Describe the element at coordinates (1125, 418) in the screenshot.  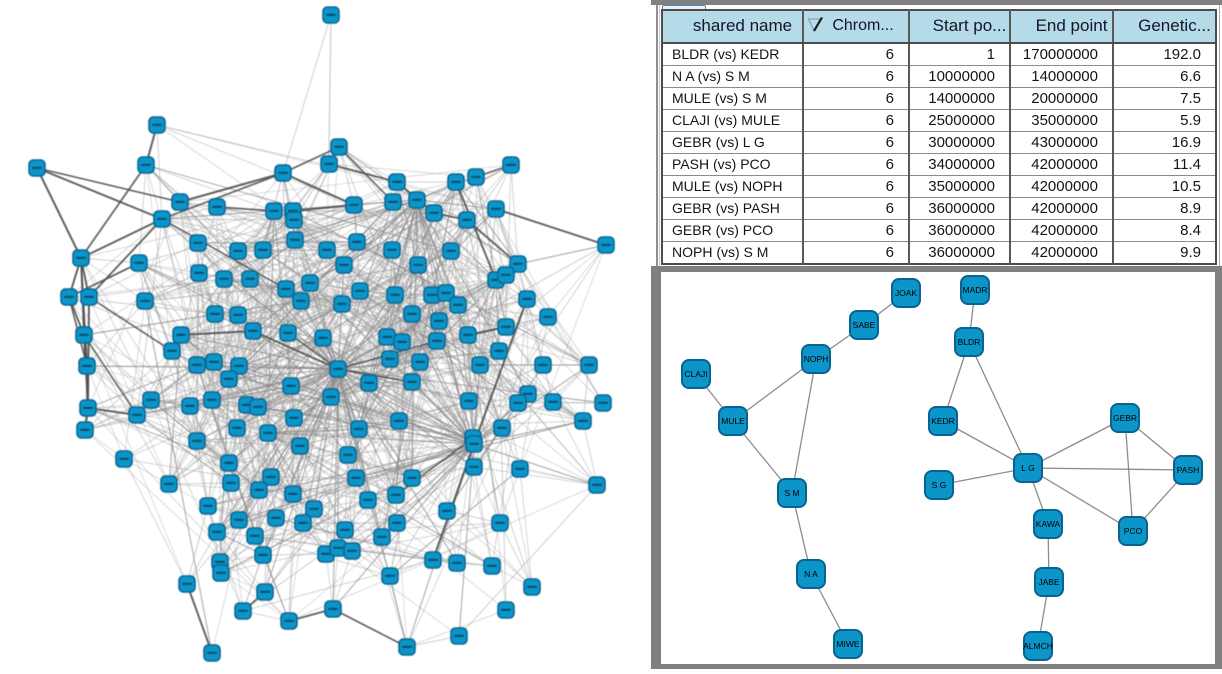
I see `svg-text: GEBR` at that location.